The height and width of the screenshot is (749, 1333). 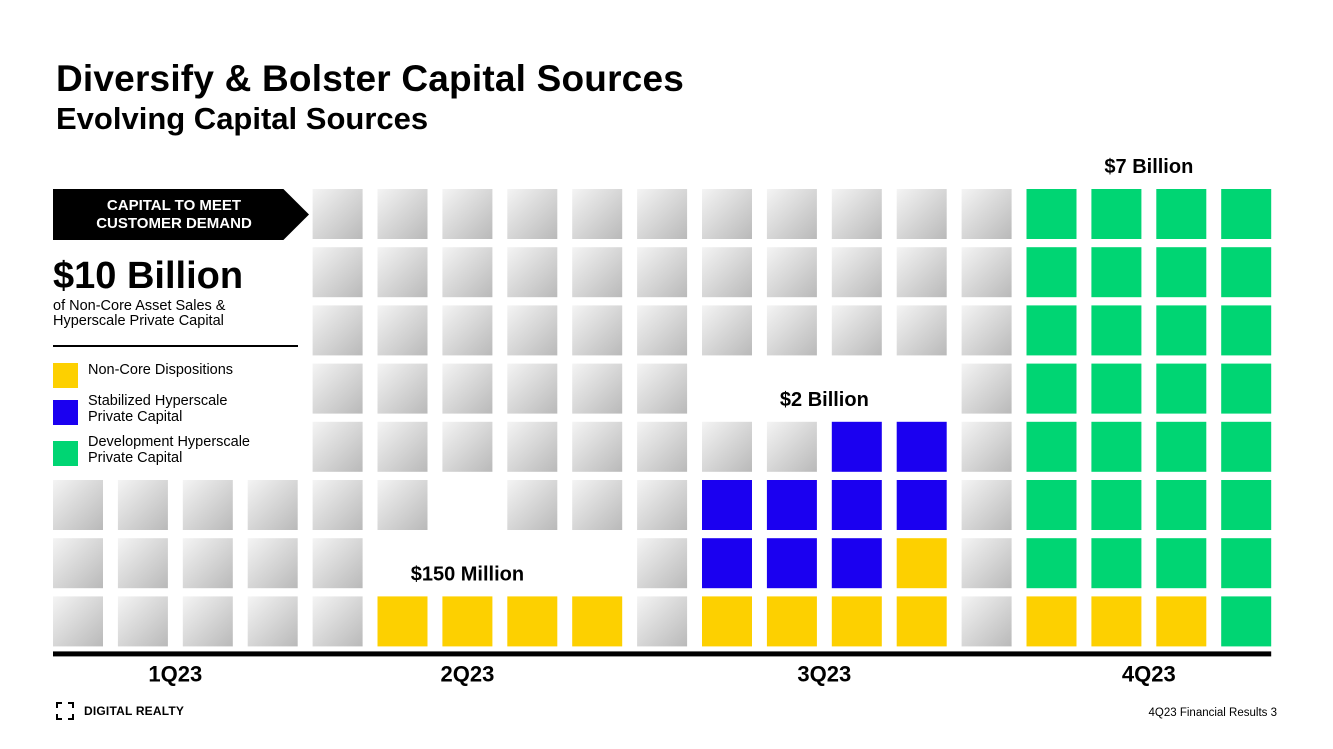 I want to click on company-logo: DIGITAL REALTY, so click(x=120, y=711).